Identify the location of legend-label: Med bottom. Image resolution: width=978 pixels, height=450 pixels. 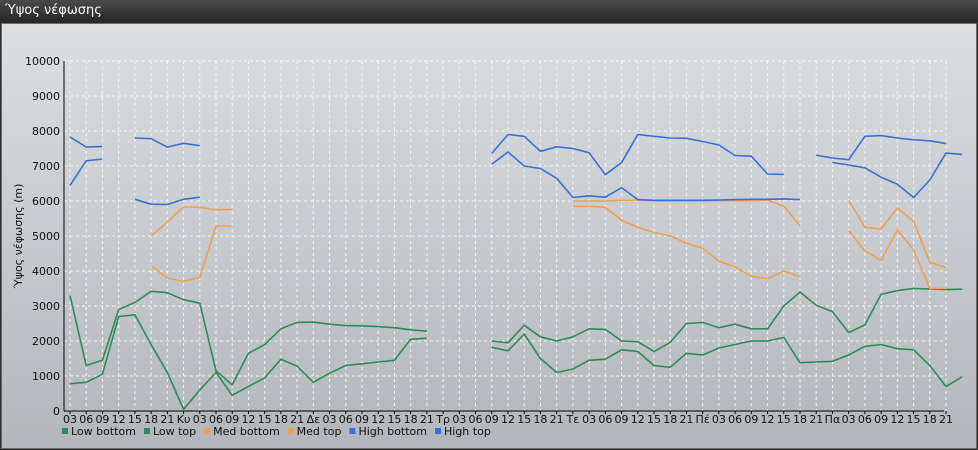
(246, 431).